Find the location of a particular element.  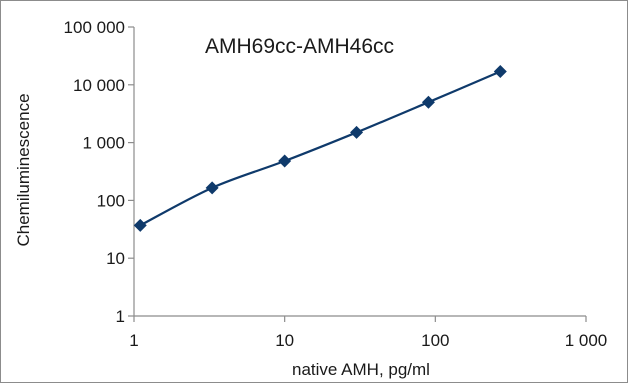

chart-title: AMH69cc-AMH46cc is located at coordinates (299, 46).